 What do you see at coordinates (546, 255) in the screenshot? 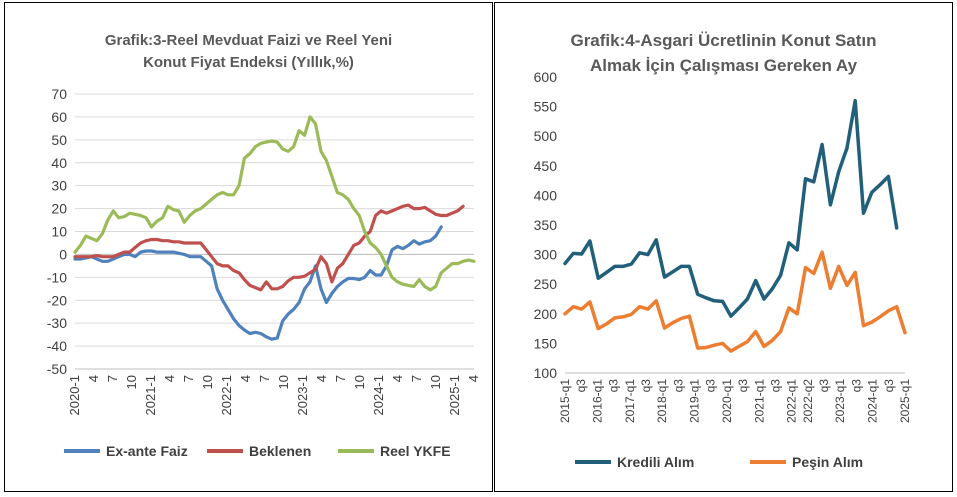
I see `y-tick-label: 300` at bounding box center [546, 255].